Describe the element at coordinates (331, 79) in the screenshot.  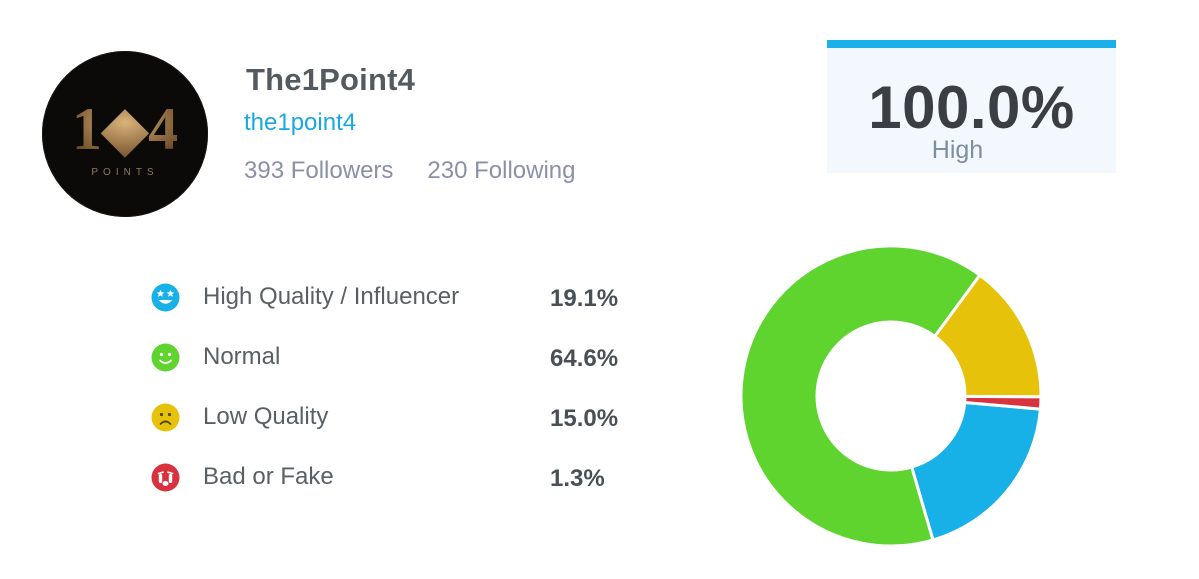
I see `profile-display-name: The1Point4` at that location.